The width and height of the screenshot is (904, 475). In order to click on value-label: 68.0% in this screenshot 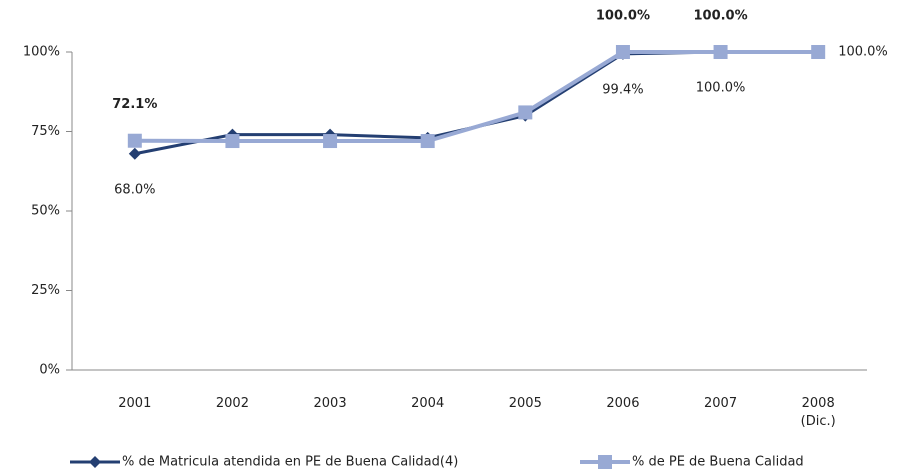, I will do `click(134, 189)`.